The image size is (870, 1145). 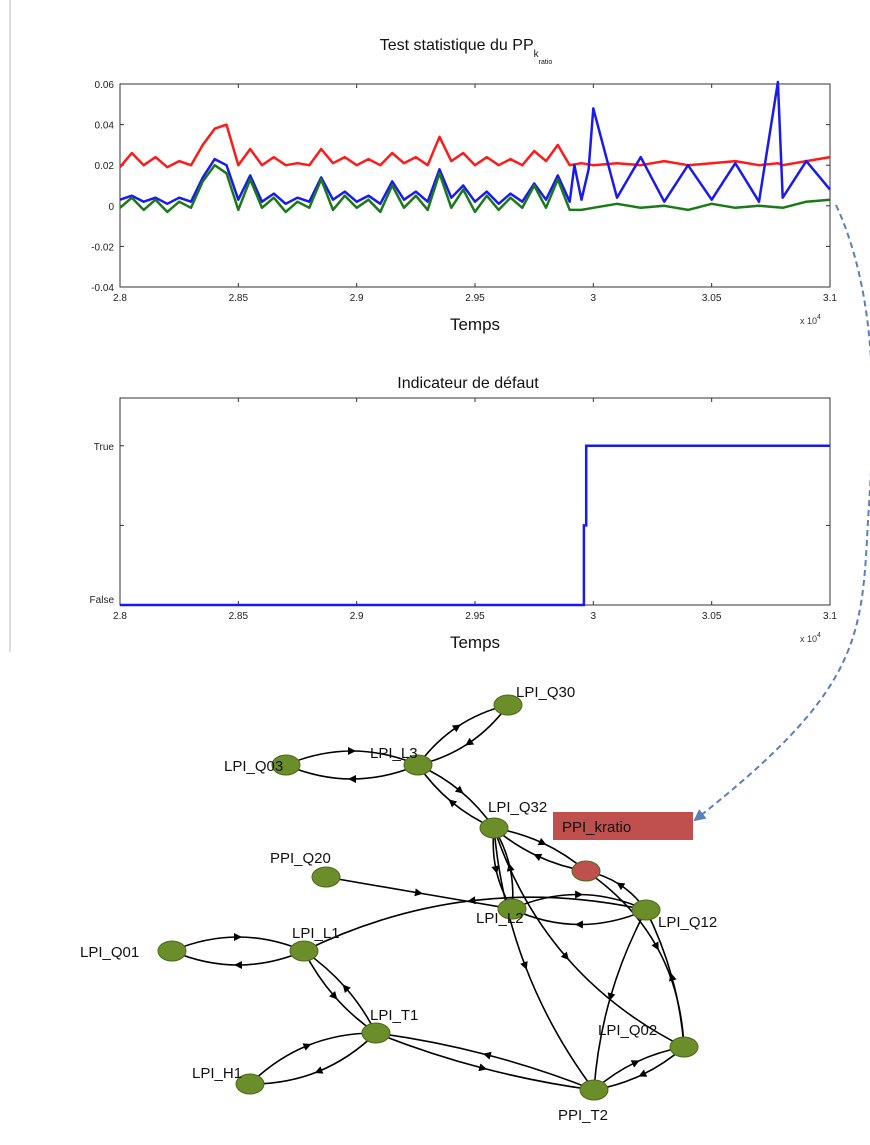 I want to click on edge-l3-q30, so click(x=463, y=735).